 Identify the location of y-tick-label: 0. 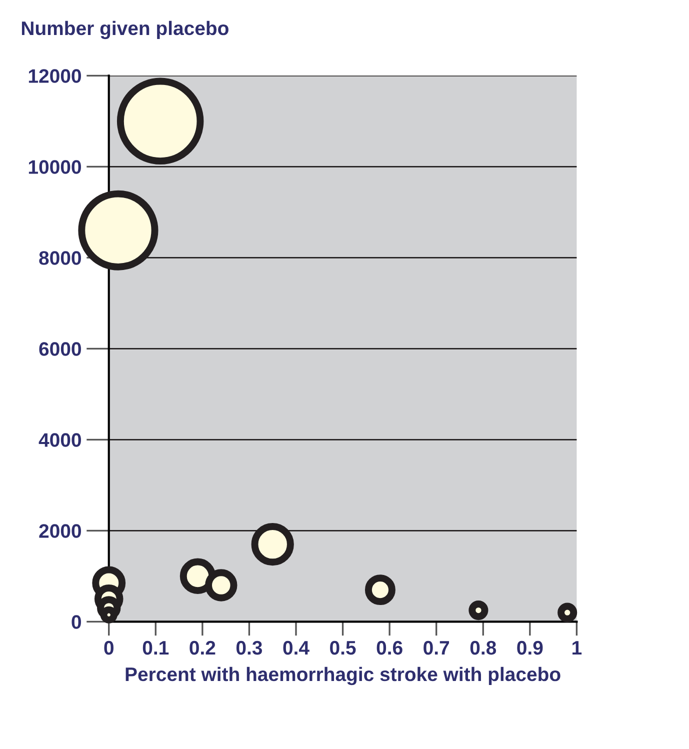
(76, 622).